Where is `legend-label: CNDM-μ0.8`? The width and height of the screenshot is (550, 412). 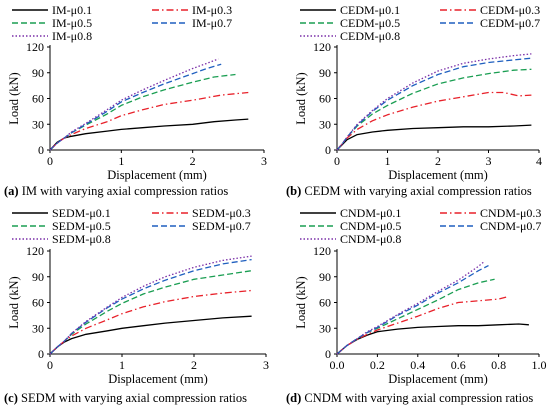
legend-label: CNDM-μ0.8 is located at coordinates (370, 239).